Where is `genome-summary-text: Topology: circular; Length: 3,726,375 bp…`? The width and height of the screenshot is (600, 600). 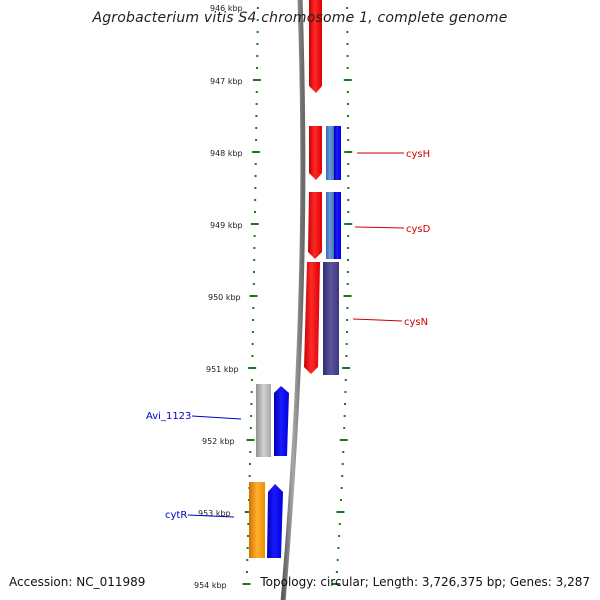
genome-summary-text: Topology: circular; Length: 3,726,375 bp… is located at coordinates (425, 582).